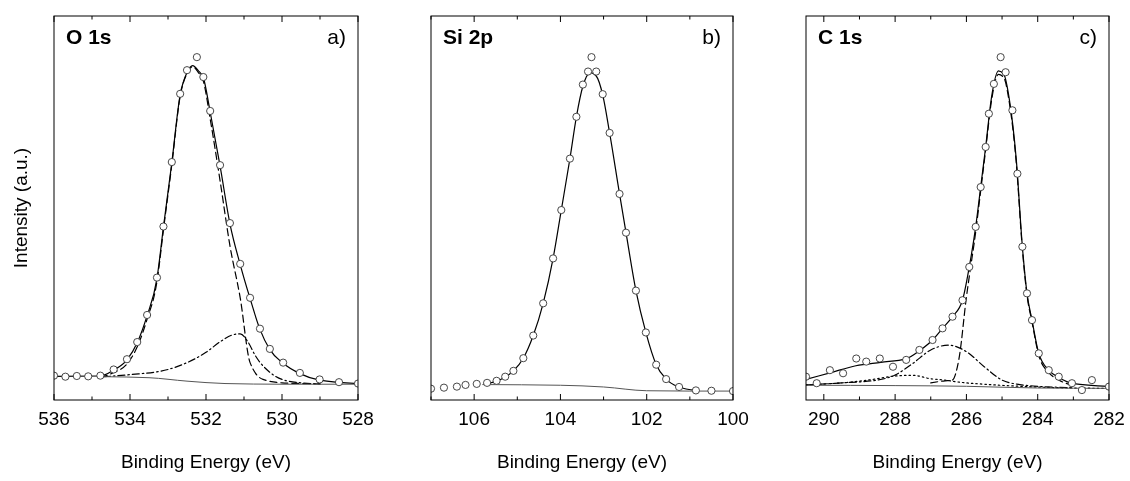 The height and width of the screenshot is (481, 1130). I want to click on x-tick-label: 104, so click(560, 418).